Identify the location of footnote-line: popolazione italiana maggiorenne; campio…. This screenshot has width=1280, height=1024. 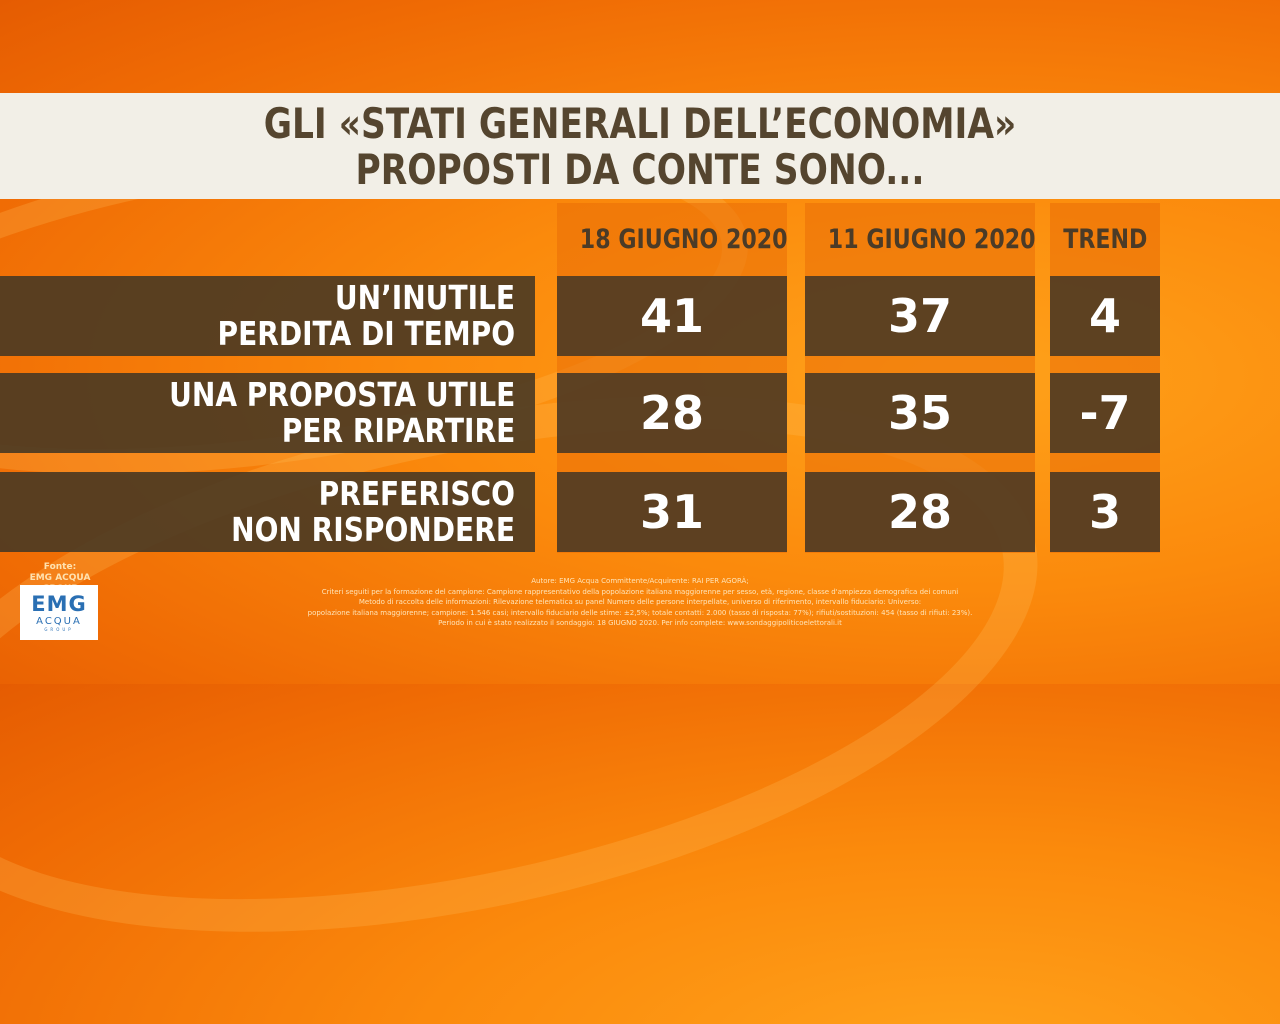
(640, 612).